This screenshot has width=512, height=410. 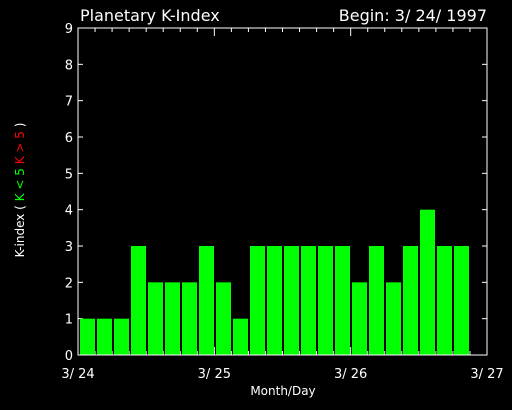 What do you see at coordinates (413, 15) in the screenshot?
I see `begin-date-label: Begin: 3/ 24/ 1997` at bounding box center [413, 15].